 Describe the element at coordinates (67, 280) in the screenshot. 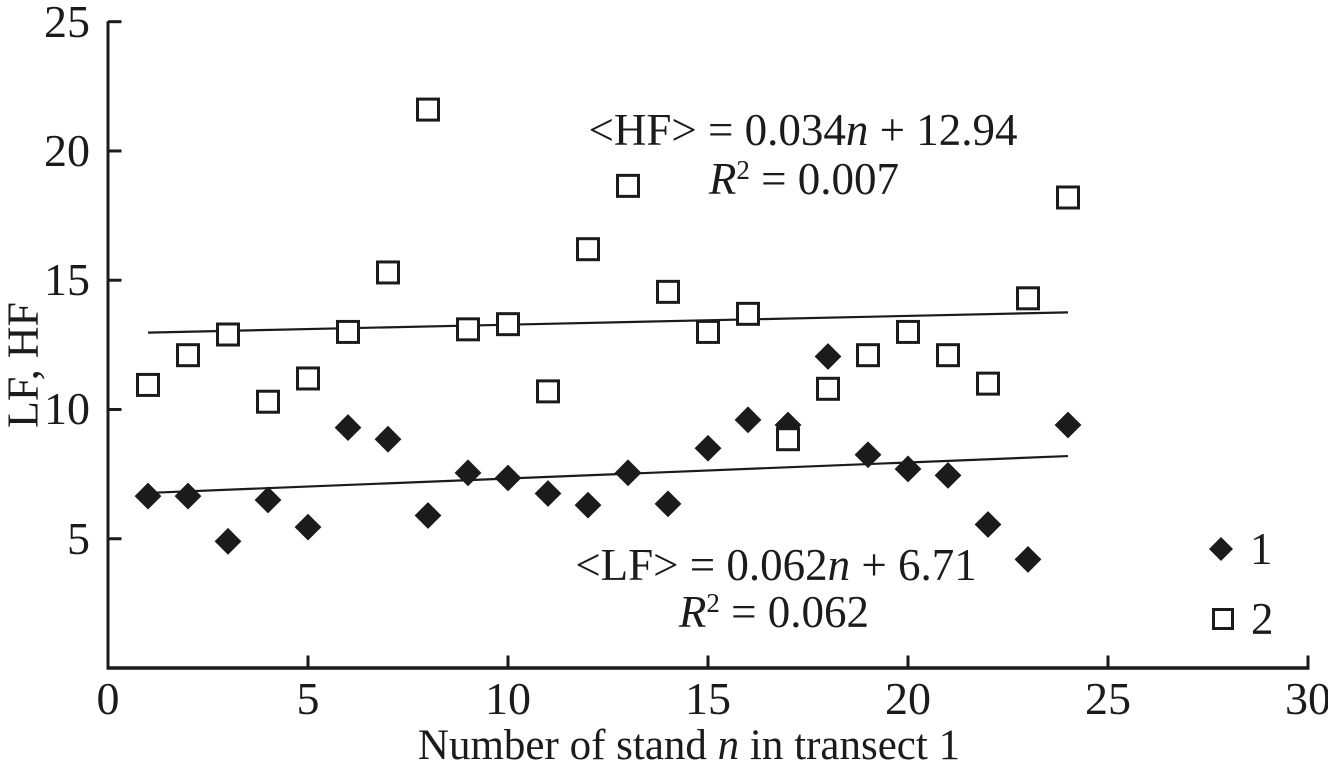

I see `y-tick-label: 15` at that location.